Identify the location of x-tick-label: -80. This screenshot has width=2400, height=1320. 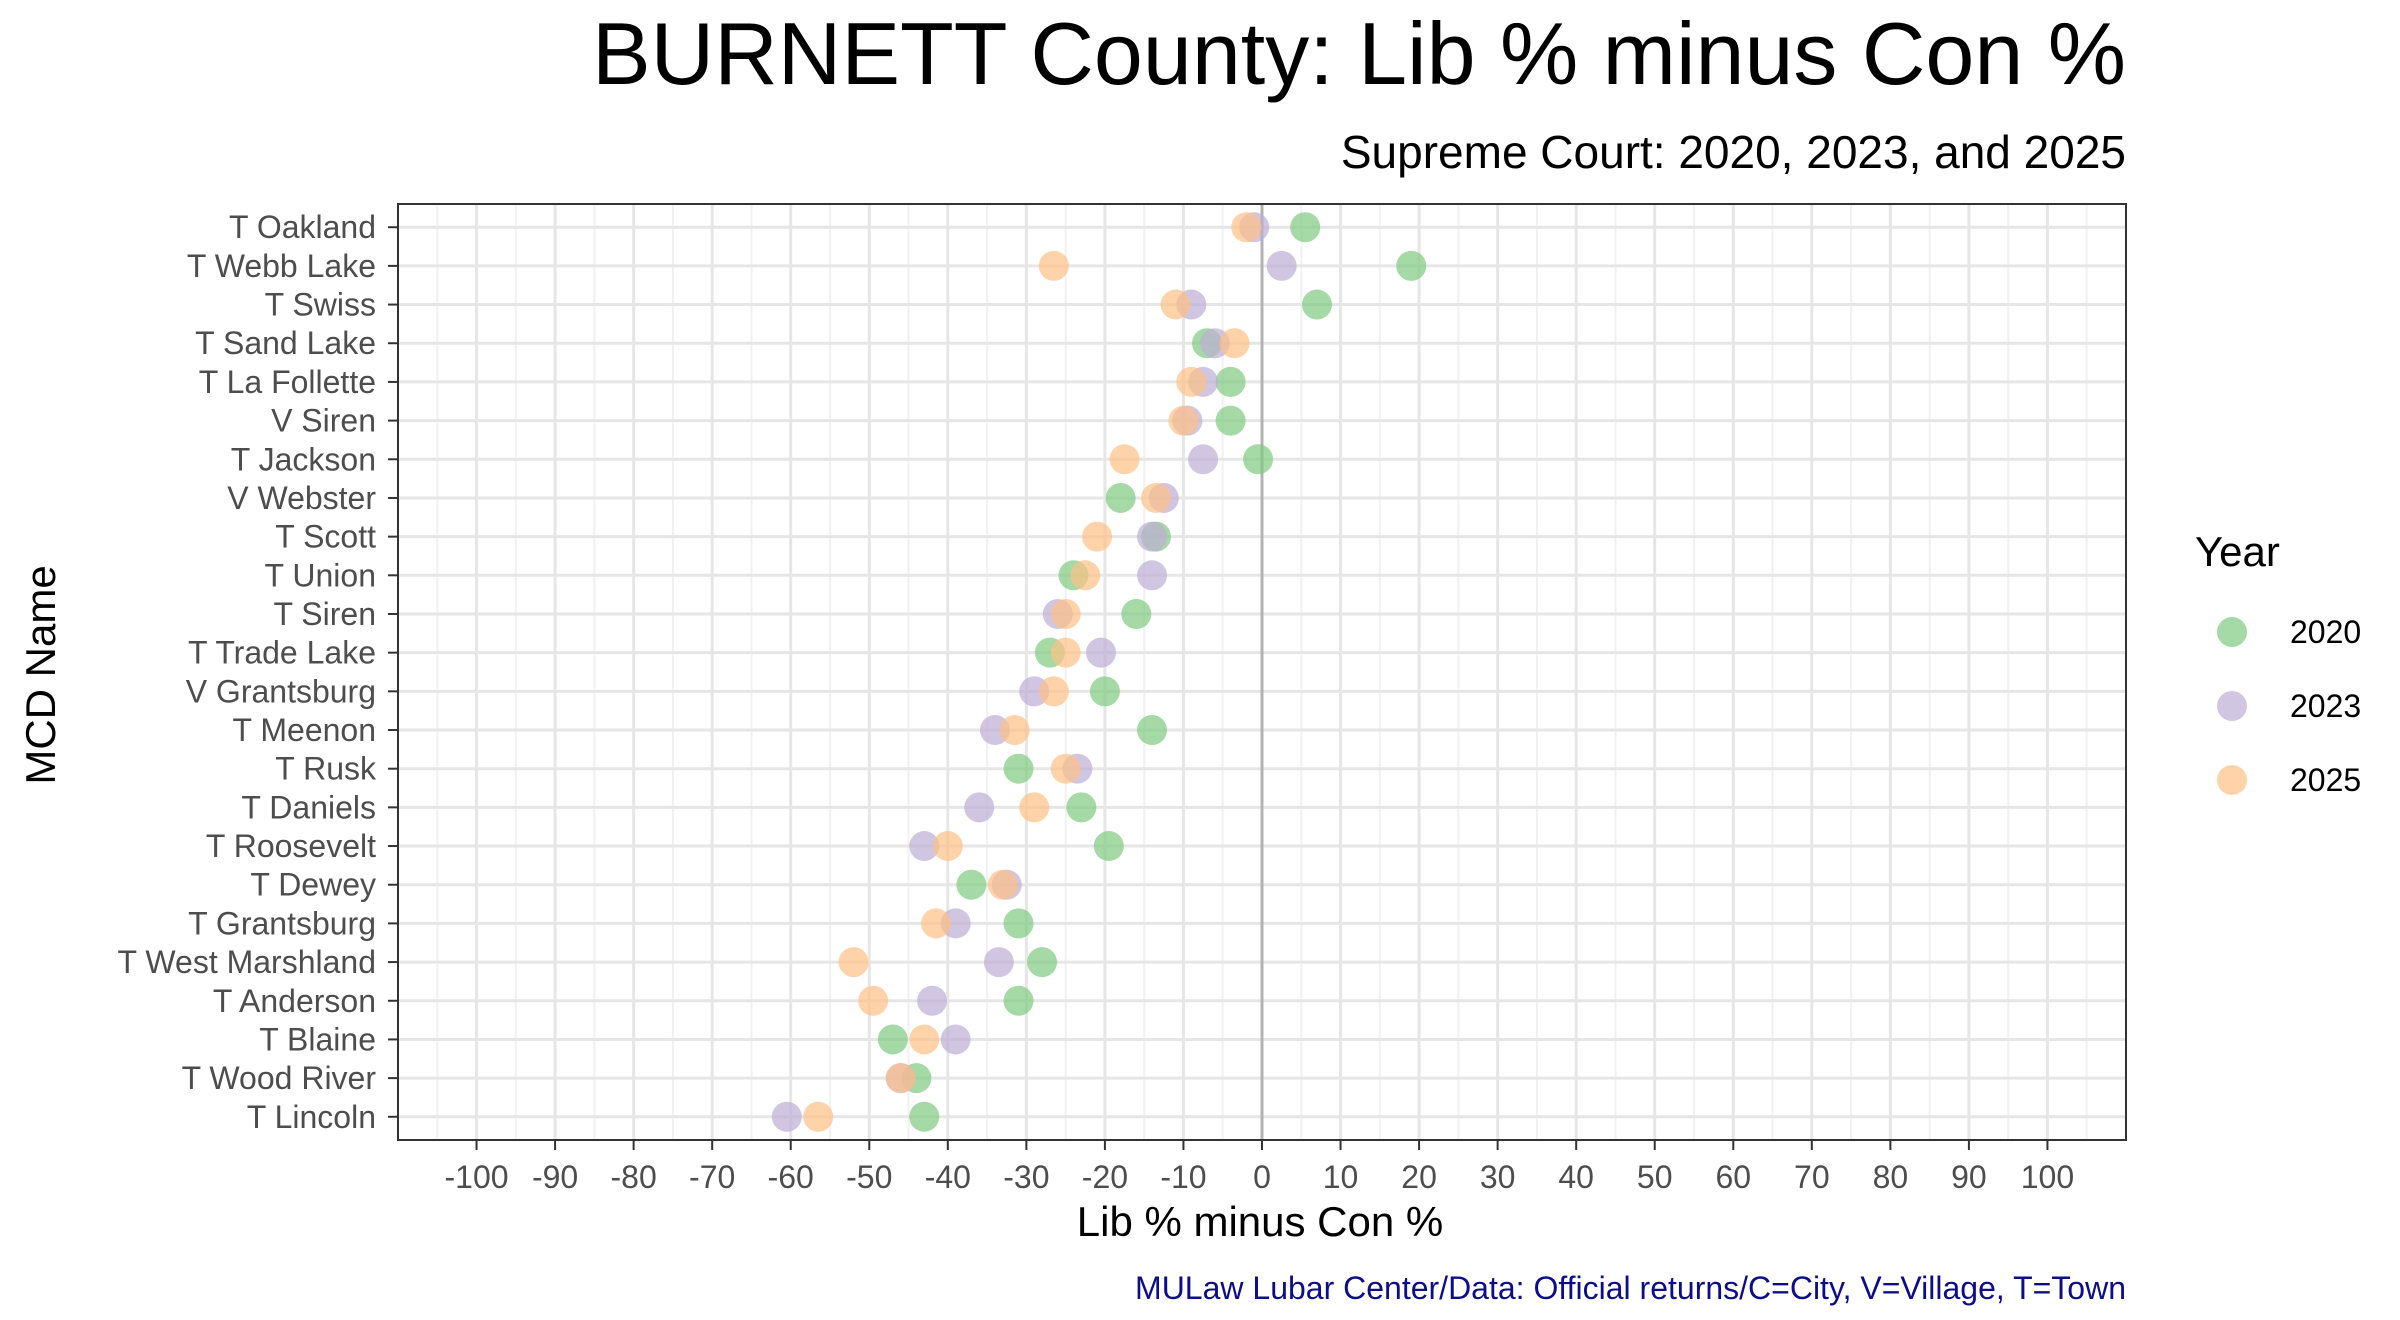
(634, 1177).